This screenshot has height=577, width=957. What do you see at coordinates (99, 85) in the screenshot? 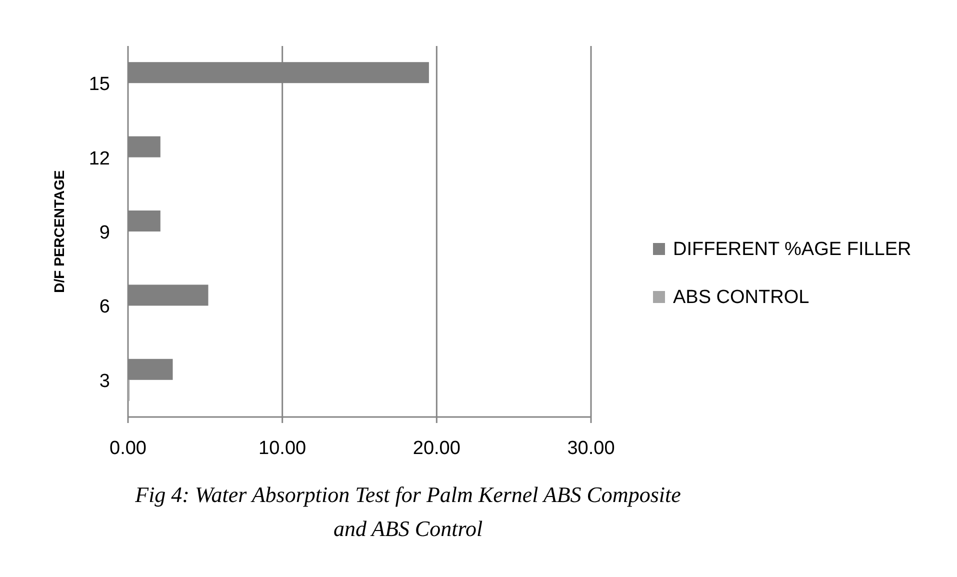
I see `y-tick-label: 15` at bounding box center [99, 85].